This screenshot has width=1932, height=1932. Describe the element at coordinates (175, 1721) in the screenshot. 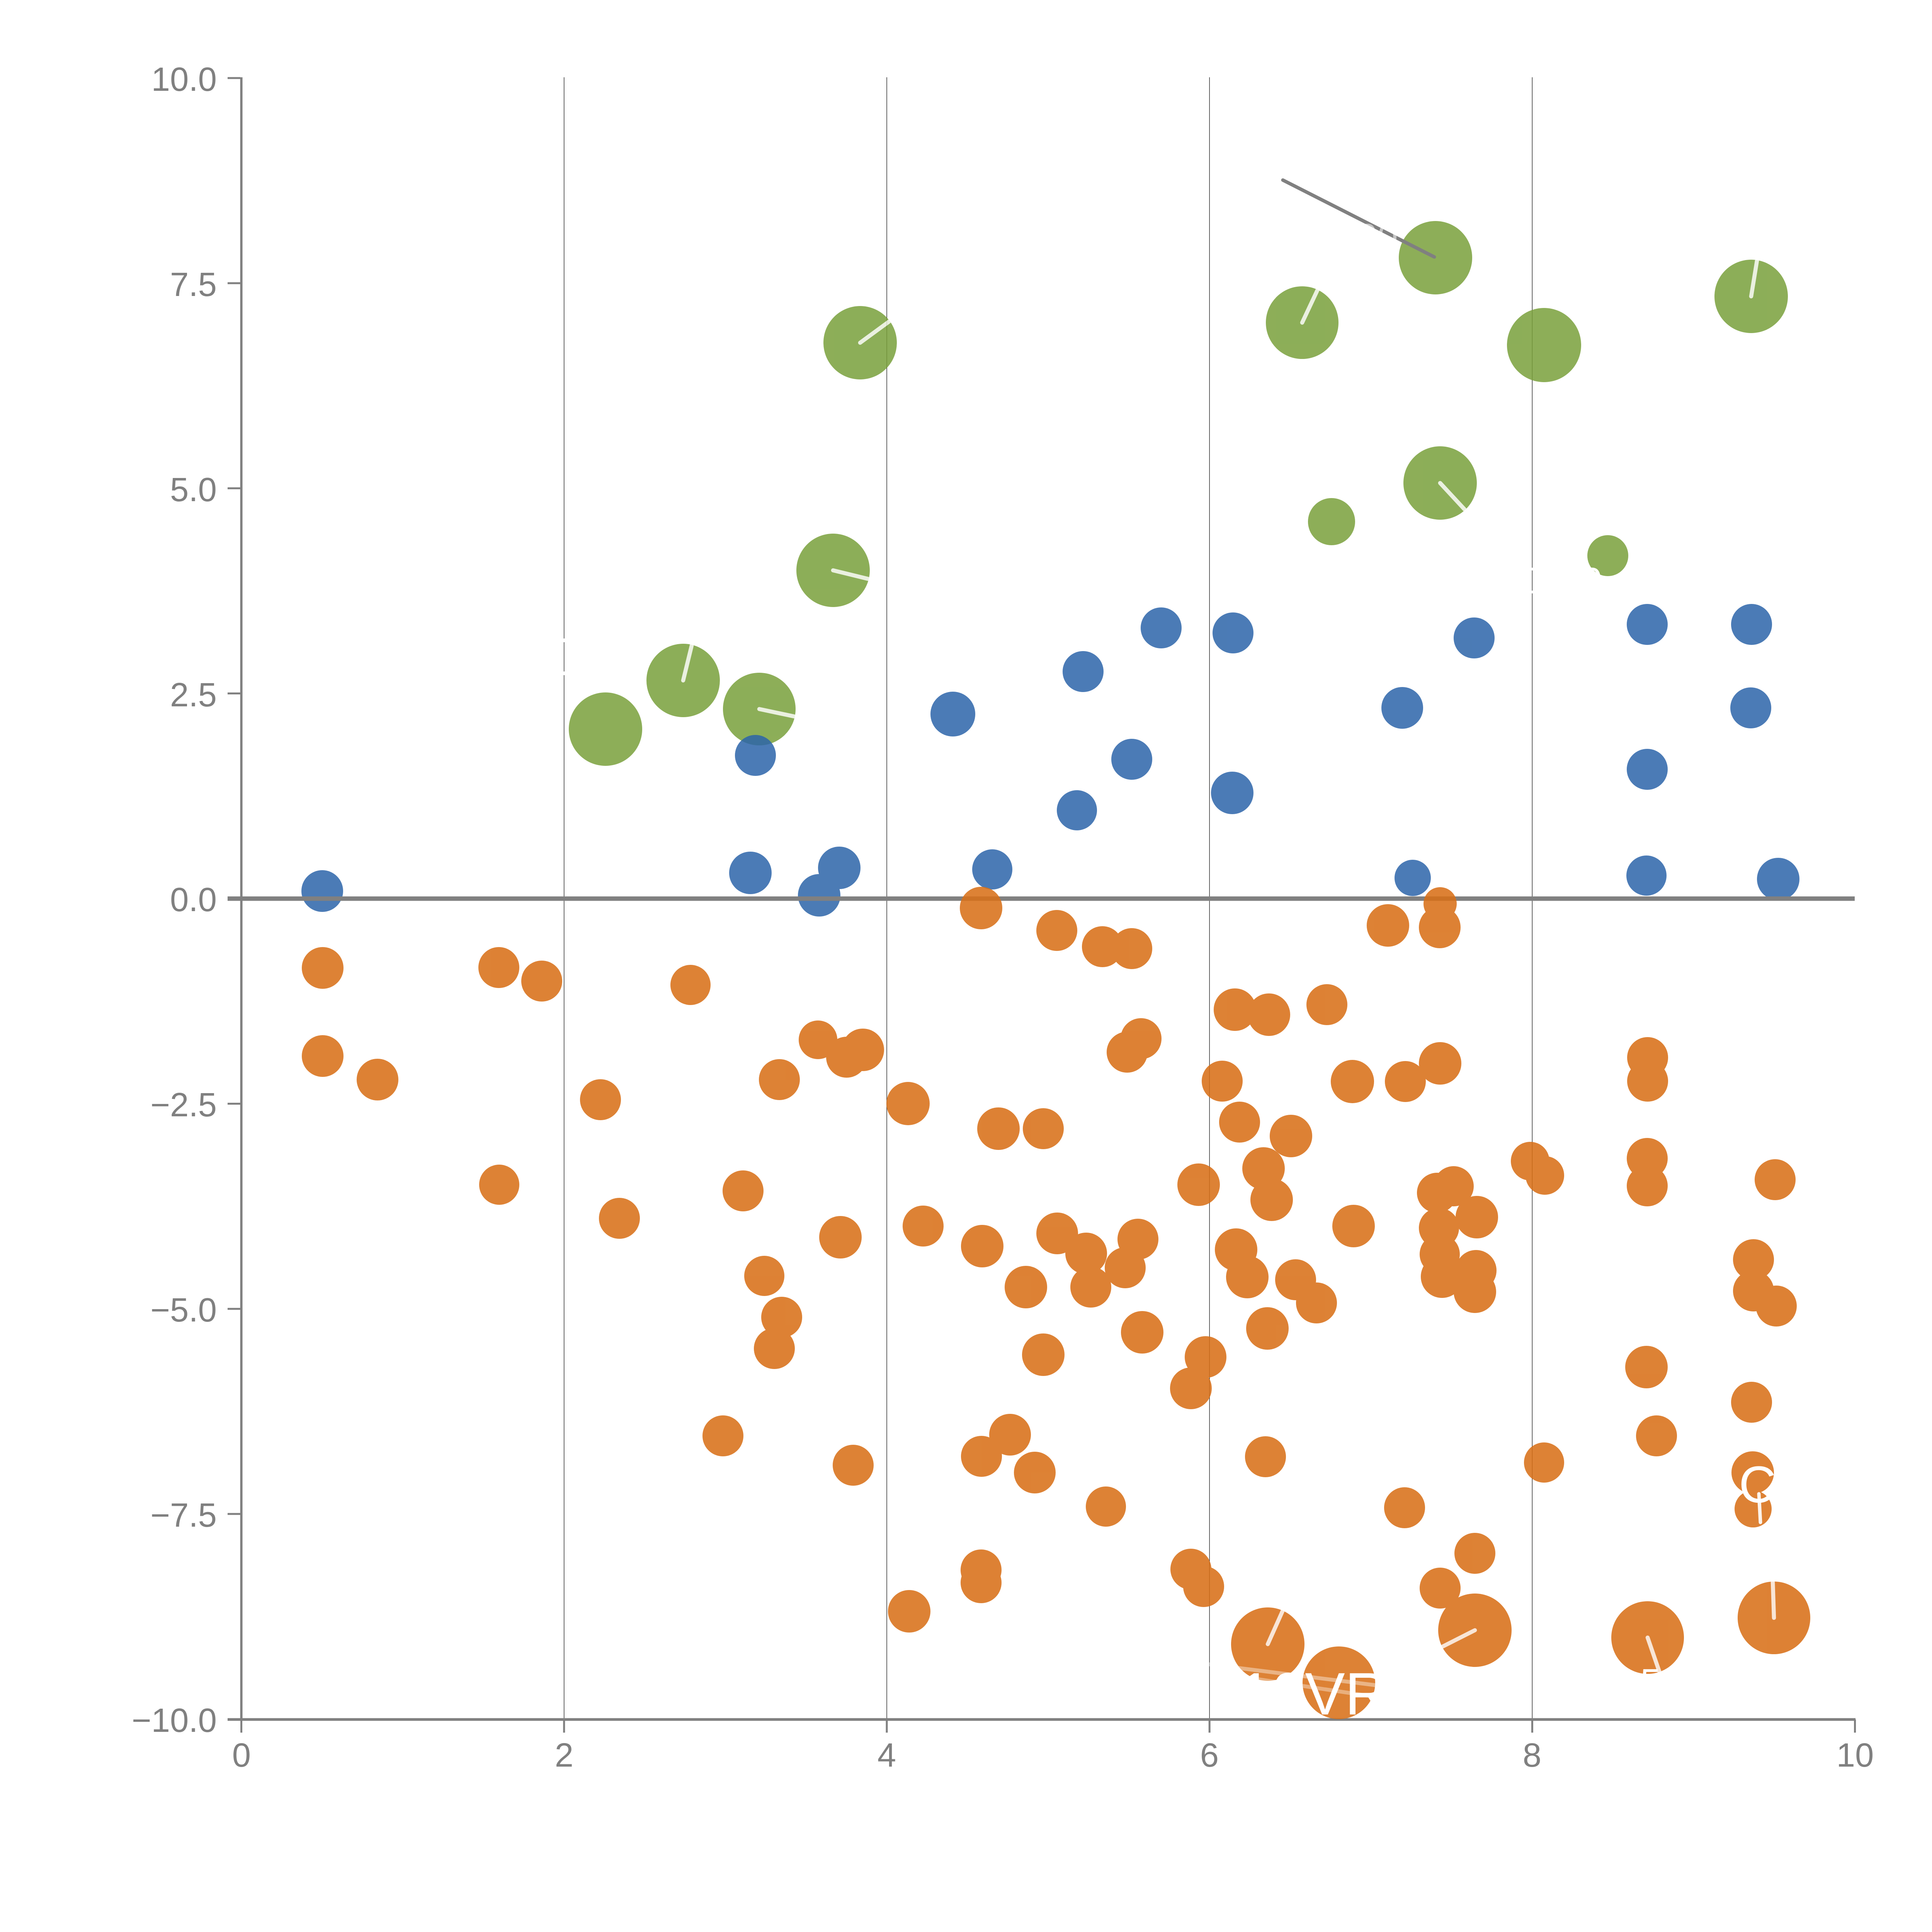

I see `svg-text: −10.0` at that location.